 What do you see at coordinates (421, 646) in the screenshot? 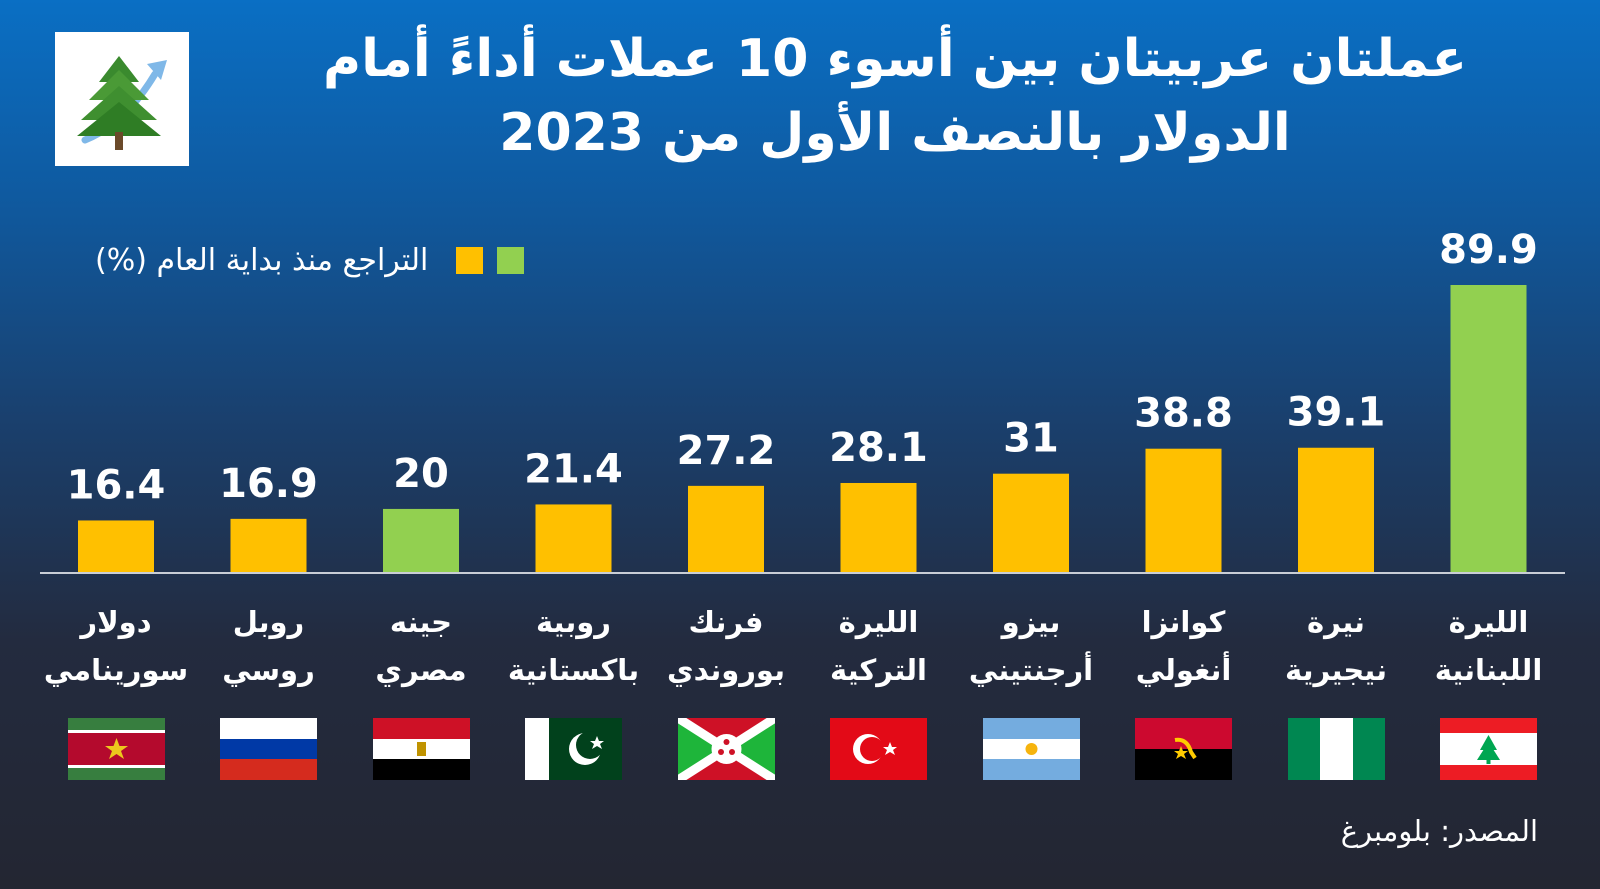
I see `category-label-2: جينه مصري` at bounding box center [421, 646].